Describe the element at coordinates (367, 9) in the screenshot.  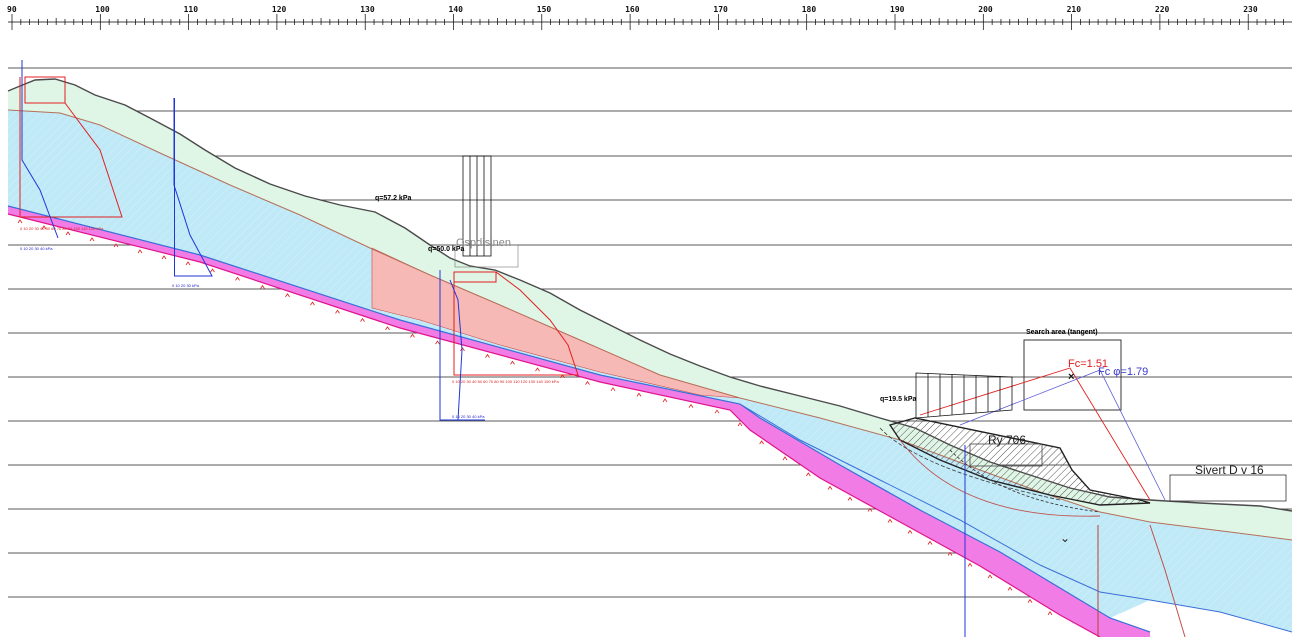
I see `ruler-label: 130` at that location.